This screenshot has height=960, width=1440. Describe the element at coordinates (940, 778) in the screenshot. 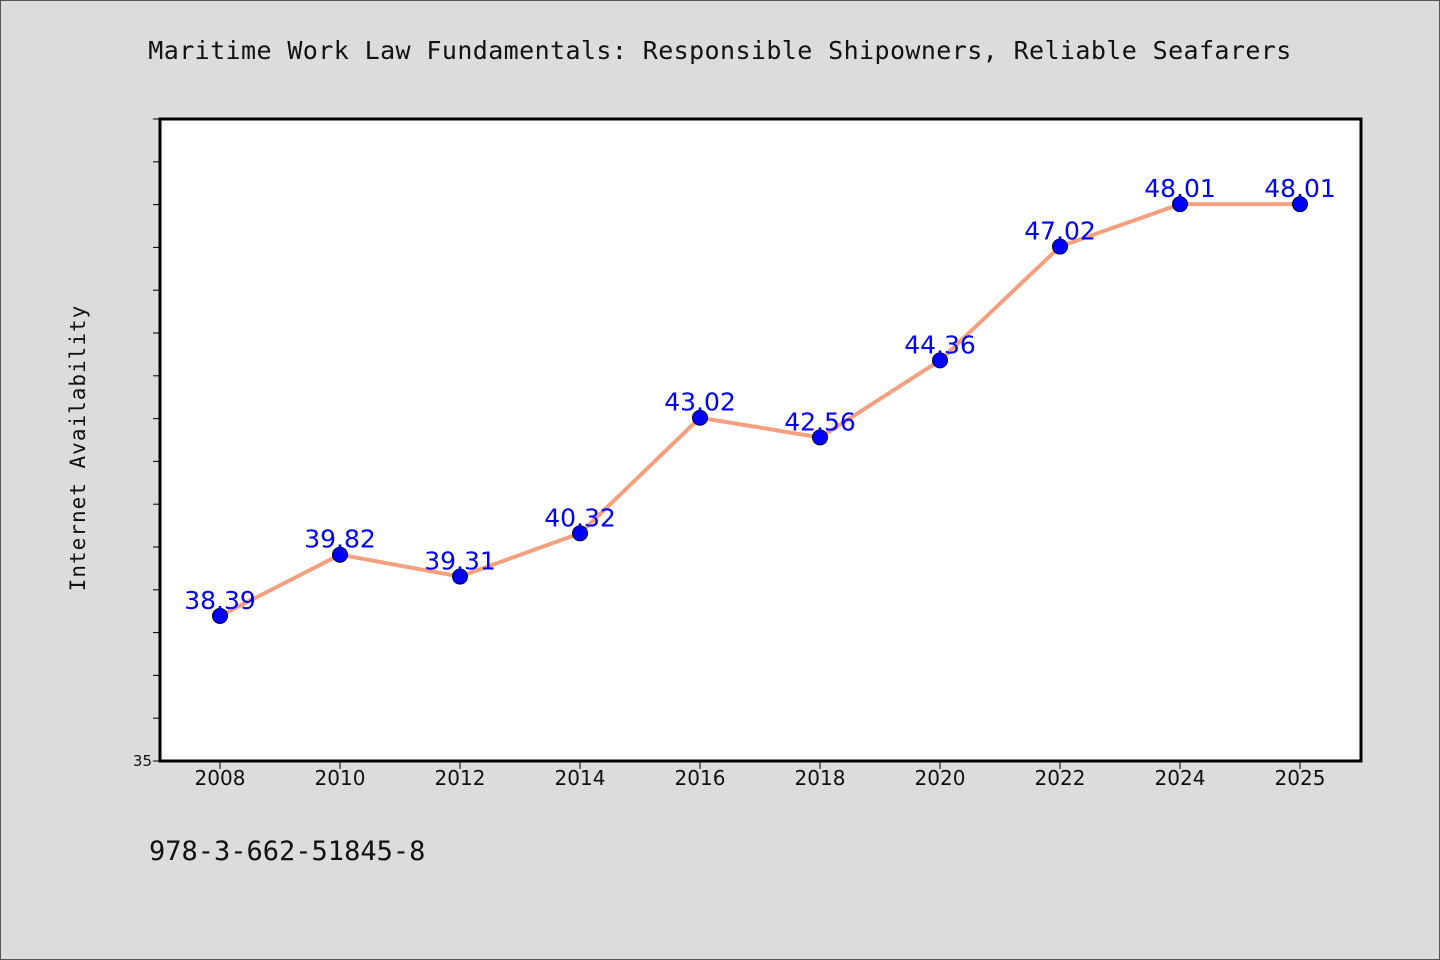

I see `x-tick-label: 2020` at that location.